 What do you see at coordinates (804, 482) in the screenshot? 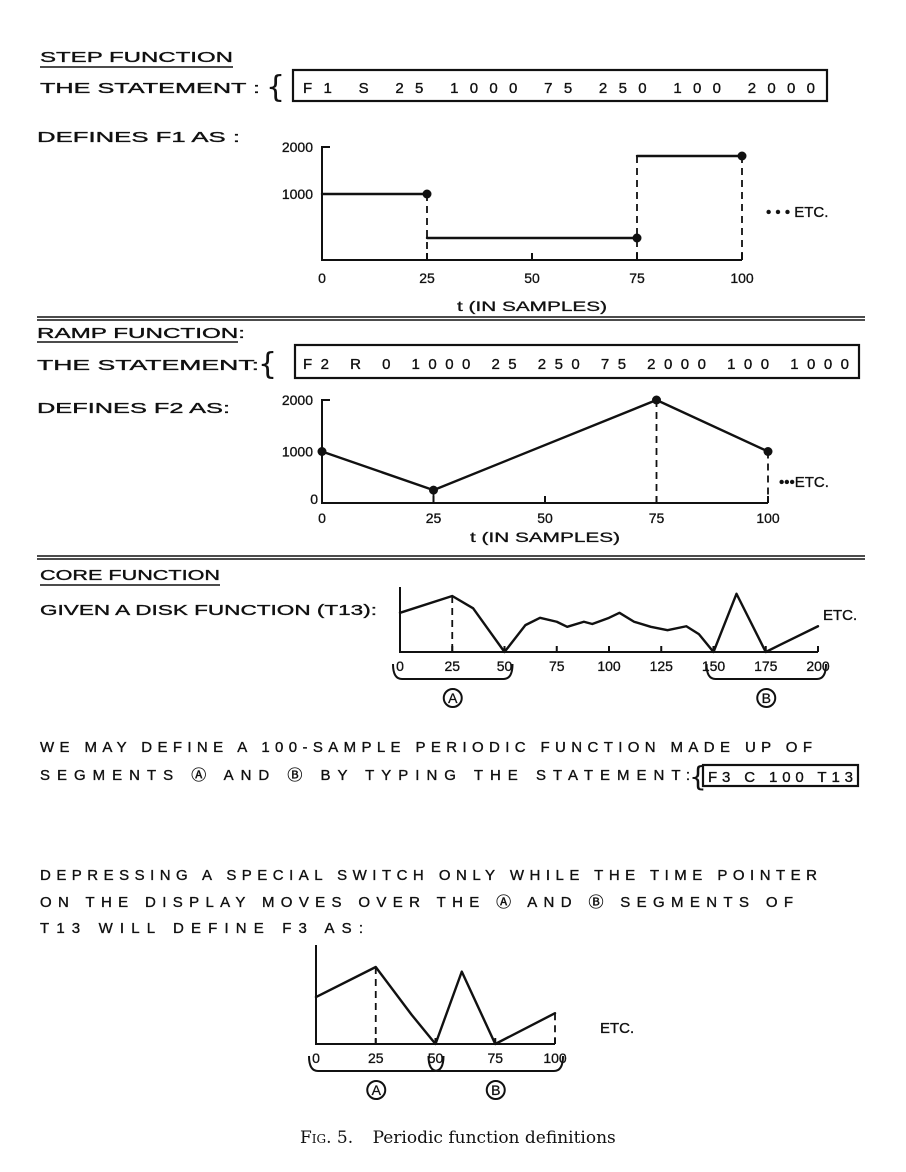
I see `ramp-etc: •••ETC.` at bounding box center [804, 482].